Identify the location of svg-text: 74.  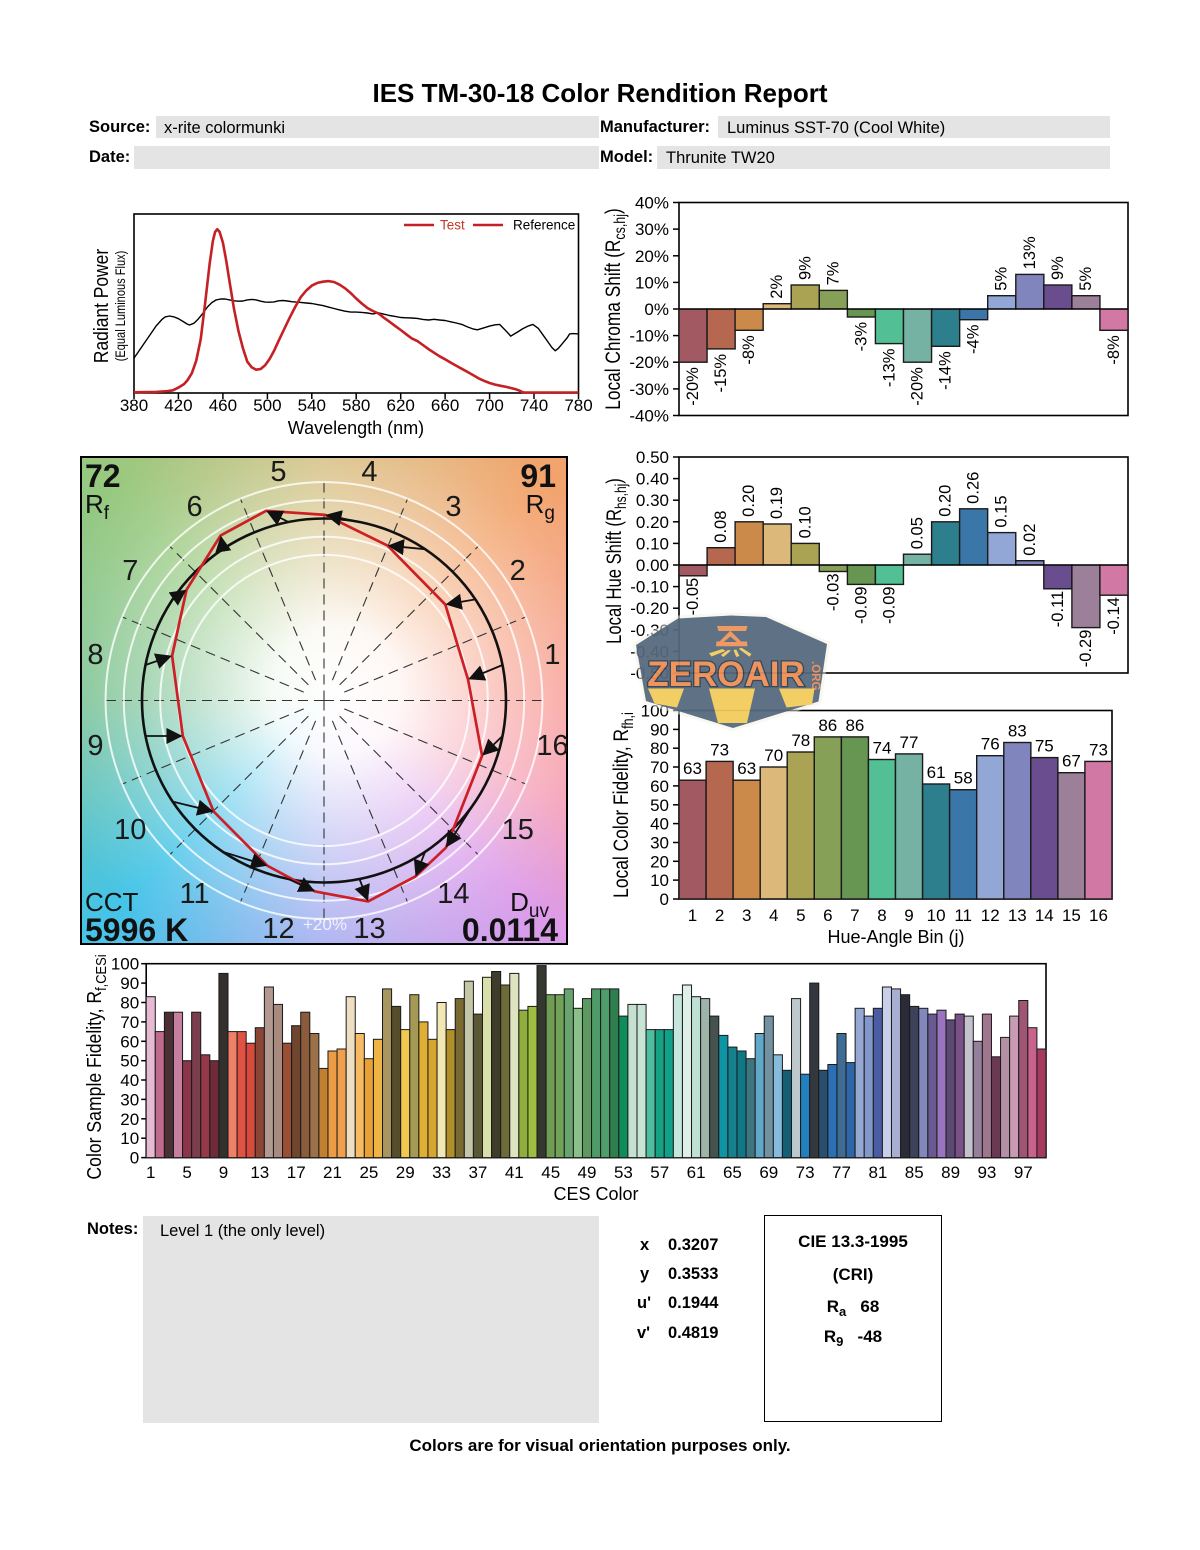
(882, 748).